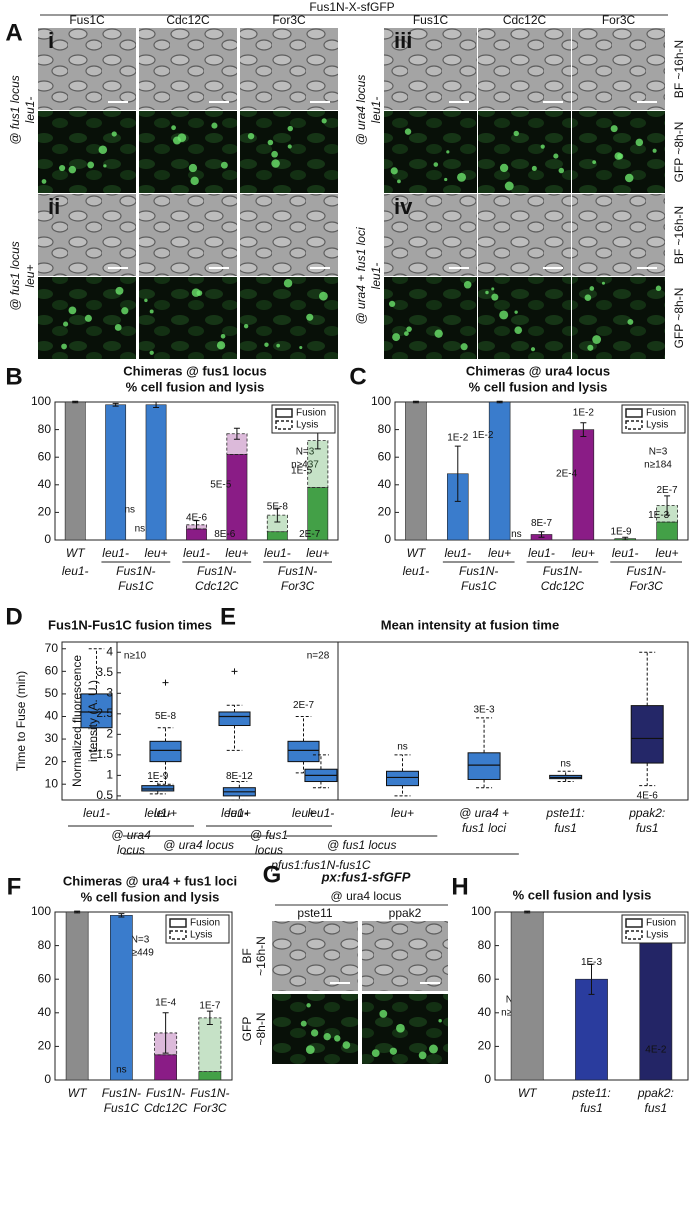 Image resolution: width=694 pixels, height=1222 pixels. I want to click on p-value: 5E-8, so click(166, 716).